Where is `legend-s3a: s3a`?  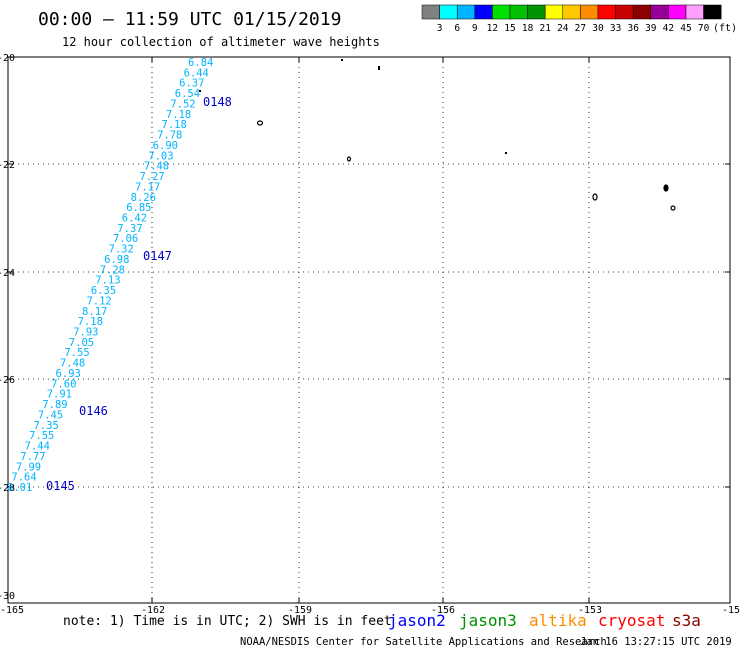 legend-s3a: s3a is located at coordinates (686, 620).